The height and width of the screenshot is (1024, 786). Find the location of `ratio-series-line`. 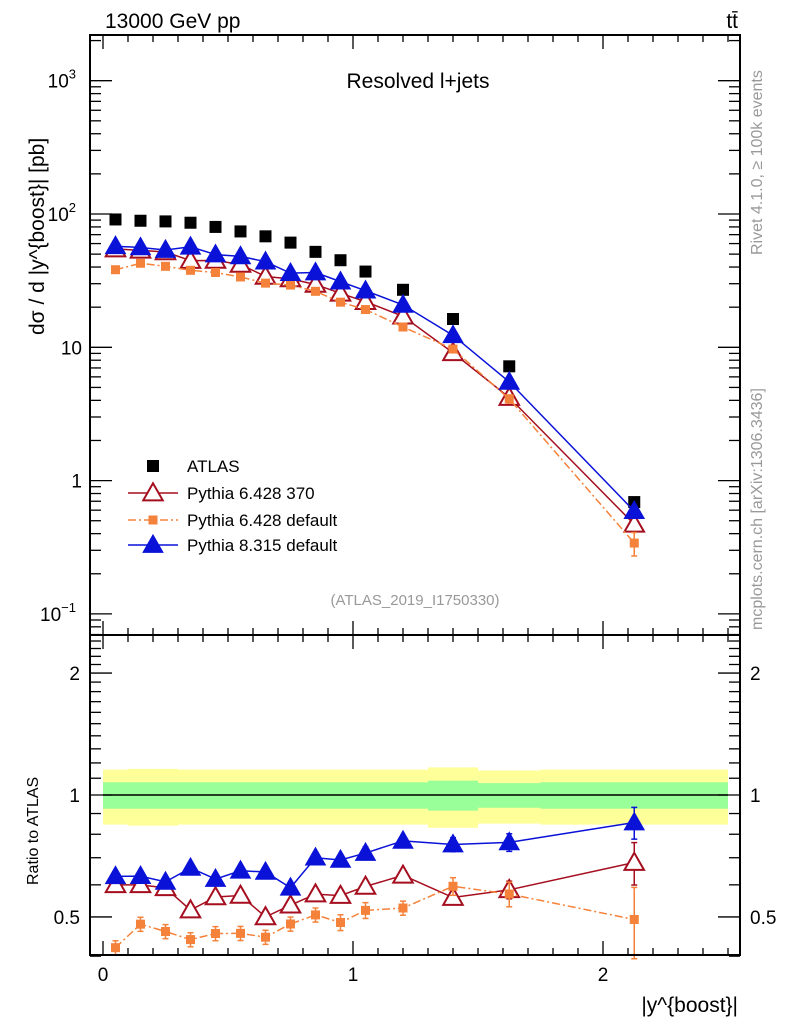

ratio-series-line is located at coordinates (374, 917).